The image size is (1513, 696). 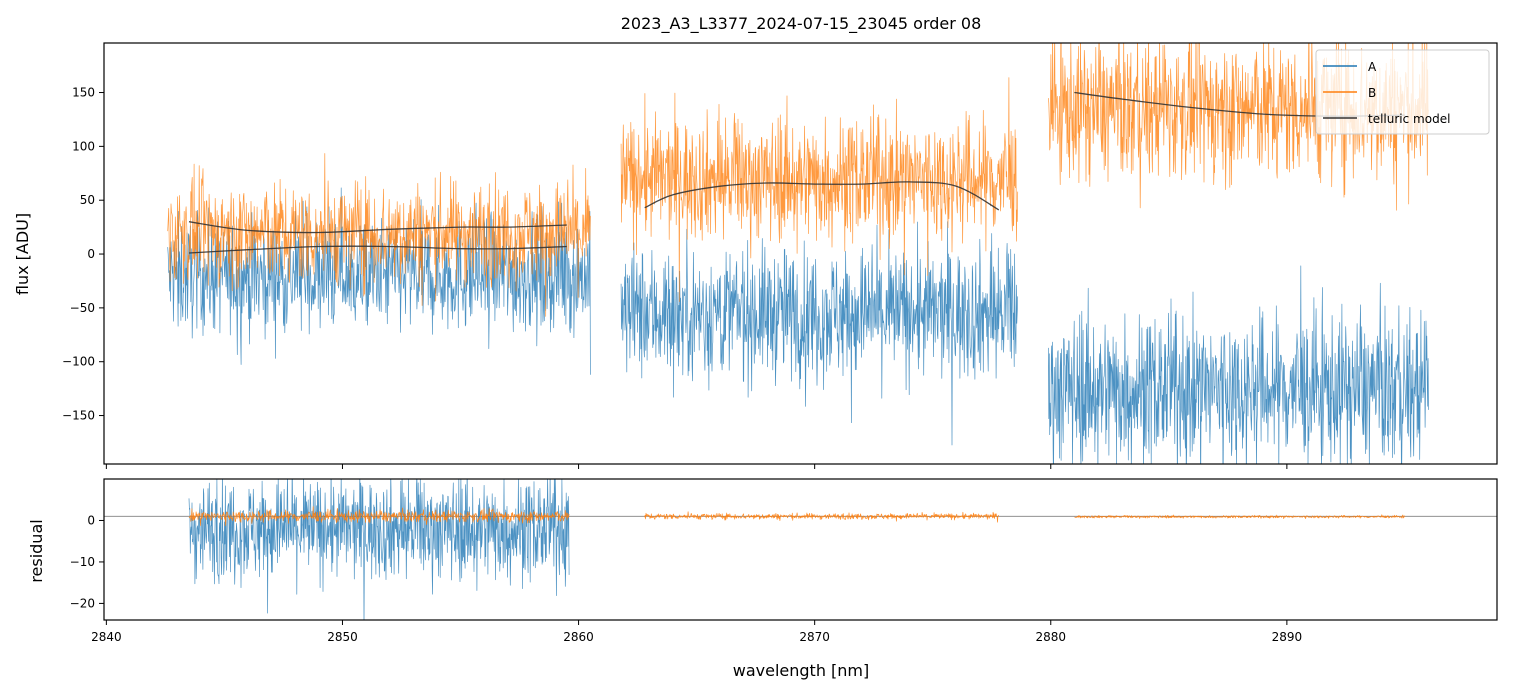 What do you see at coordinates (82, 562) in the screenshot?
I see `residual-y-tick-label: −10` at bounding box center [82, 562].